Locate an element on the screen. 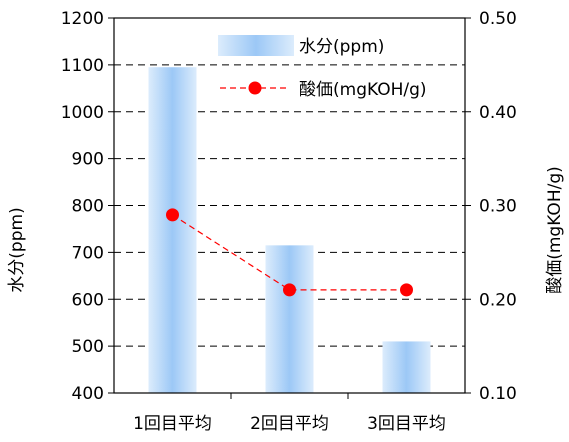  x-tick-label: 3回目平均 is located at coordinates (406, 424).